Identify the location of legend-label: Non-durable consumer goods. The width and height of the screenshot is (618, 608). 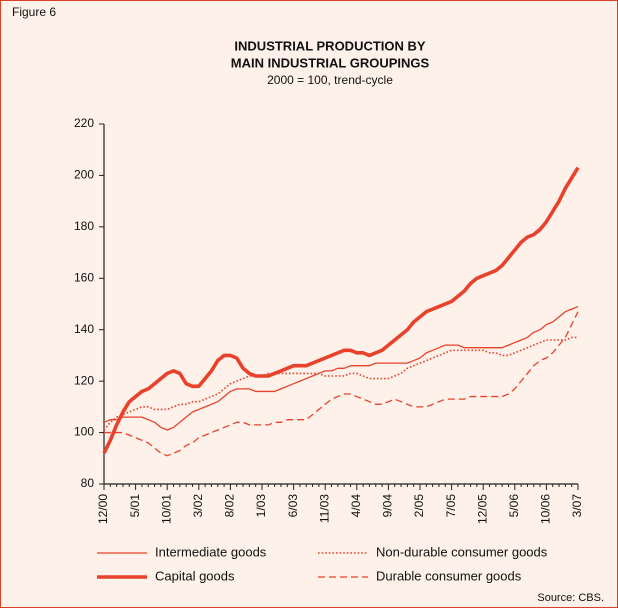
(462, 551).